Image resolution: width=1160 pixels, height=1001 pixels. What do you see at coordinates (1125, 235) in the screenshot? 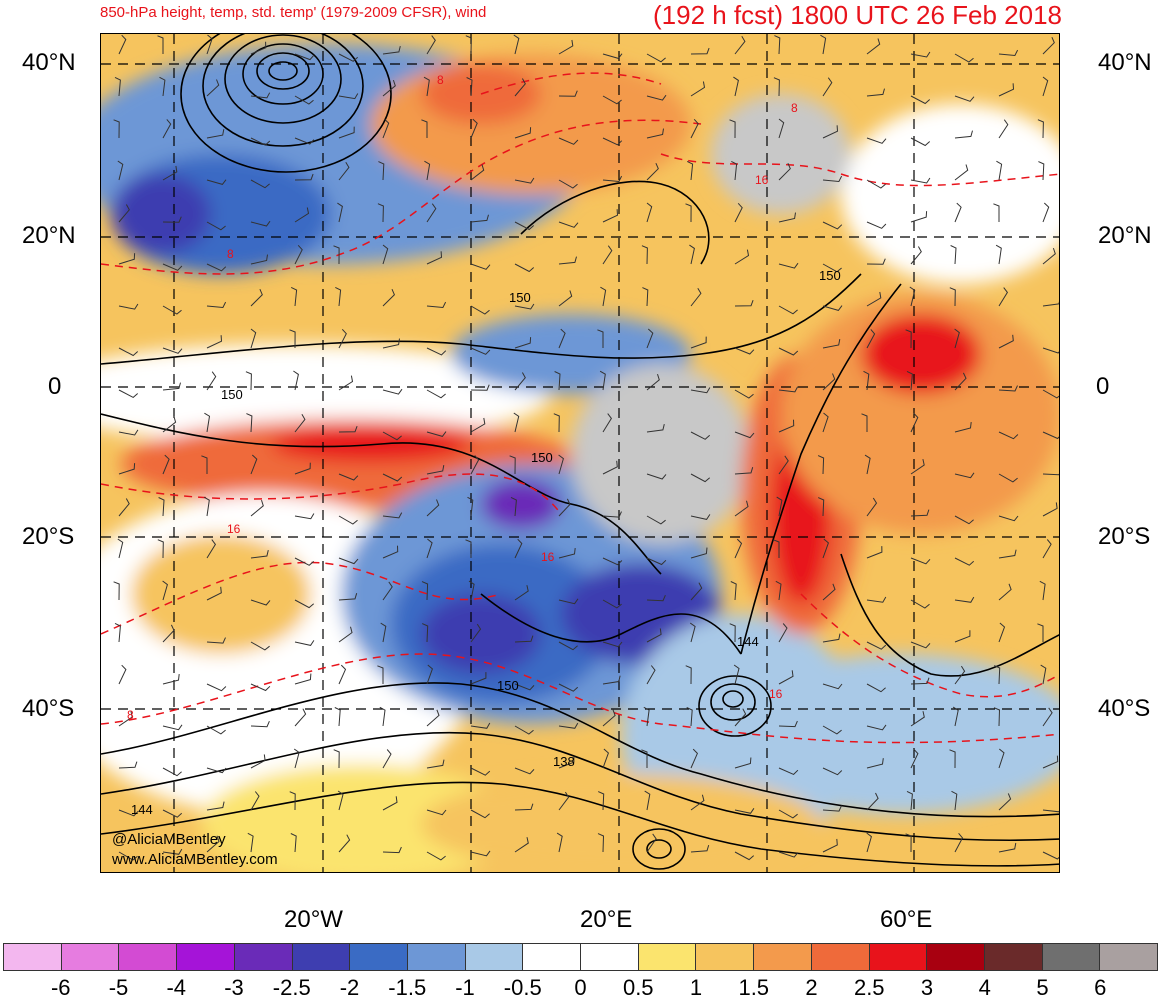
I see `latitude-label: 20°N` at bounding box center [1125, 235].